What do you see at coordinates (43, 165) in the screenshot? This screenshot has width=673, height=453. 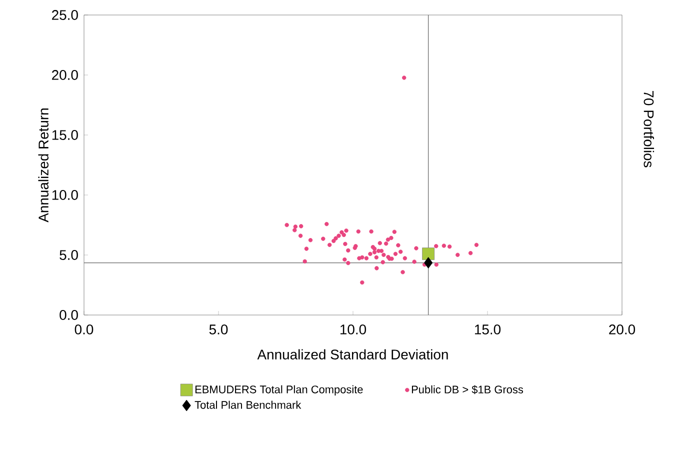 I see `y-axis-title: Annualized Return` at bounding box center [43, 165].